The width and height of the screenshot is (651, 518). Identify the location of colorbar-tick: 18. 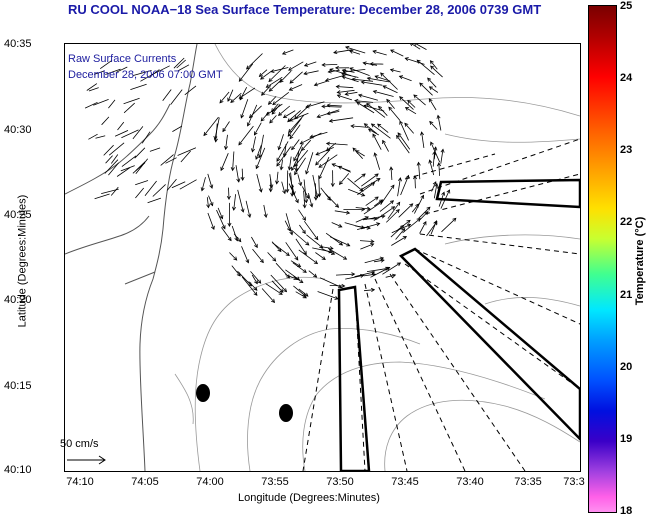
(626, 511).